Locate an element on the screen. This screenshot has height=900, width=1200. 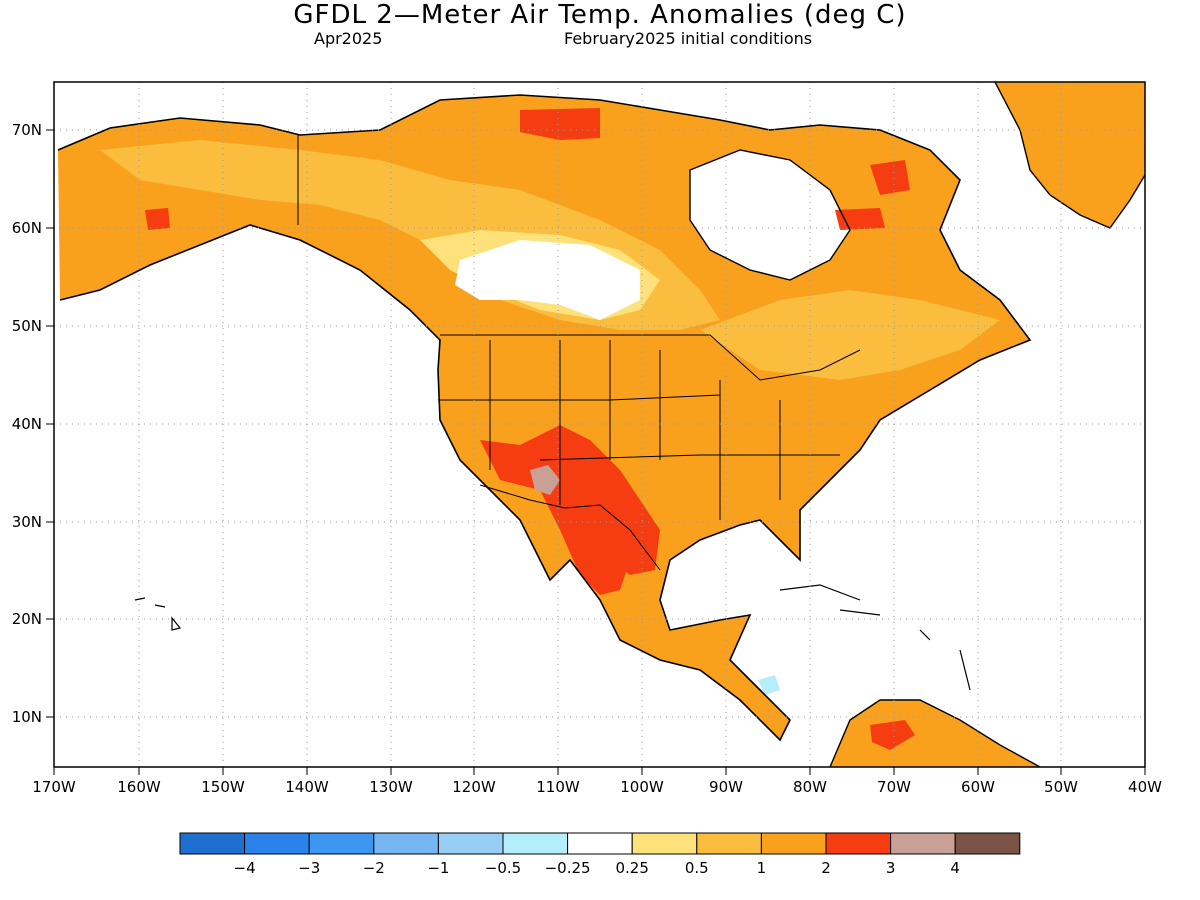
x-tick-label: 80W is located at coordinates (810, 787).